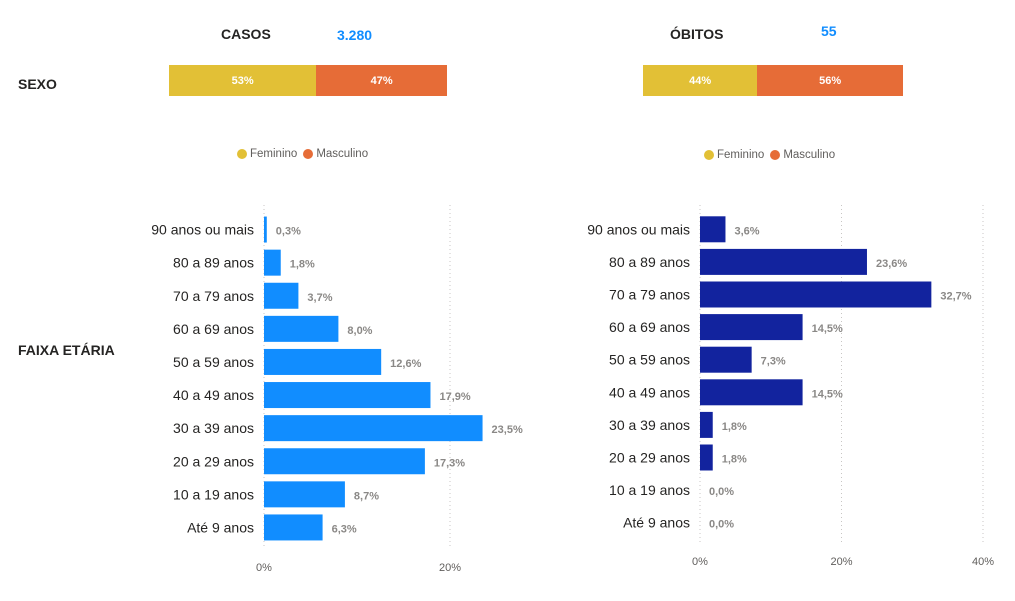  I want to click on x-tick-label: 40%, so click(983, 562).